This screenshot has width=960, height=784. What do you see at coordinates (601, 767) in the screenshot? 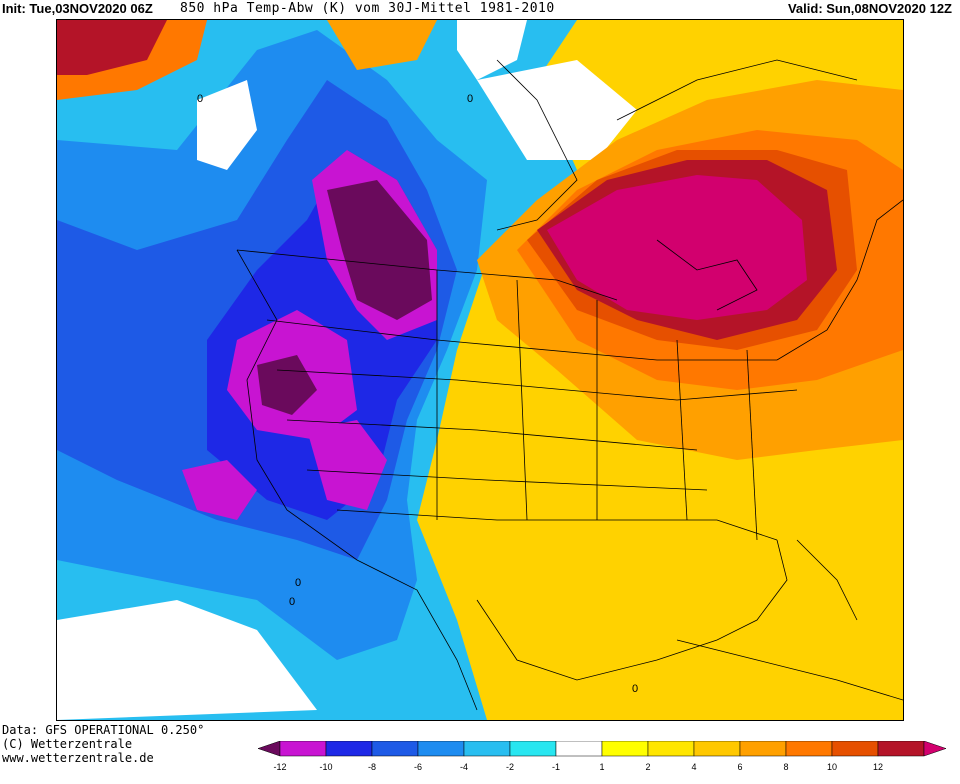
I see `legend-tick-label: 1` at bounding box center [601, 767].